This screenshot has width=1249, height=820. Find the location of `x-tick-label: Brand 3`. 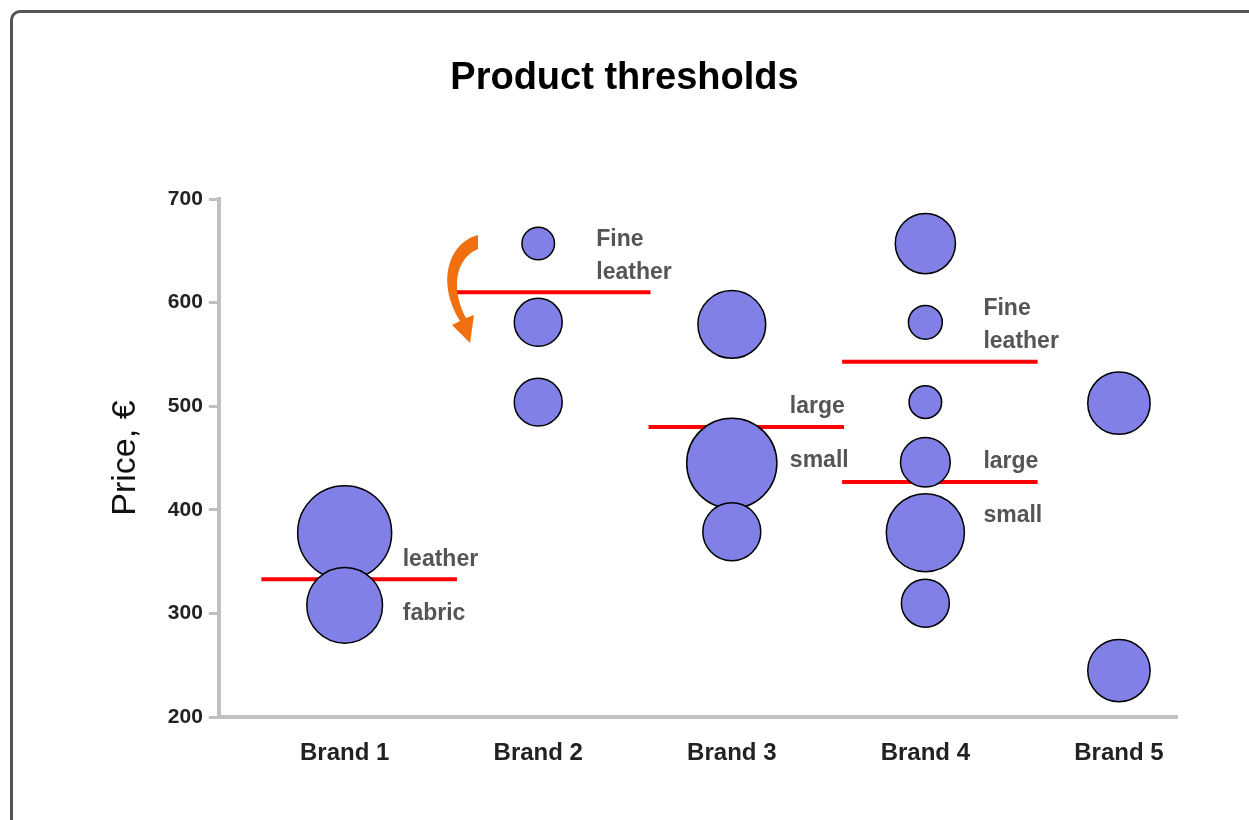

x-tick-label: Brand 3 is located at coordinates (732, 752).